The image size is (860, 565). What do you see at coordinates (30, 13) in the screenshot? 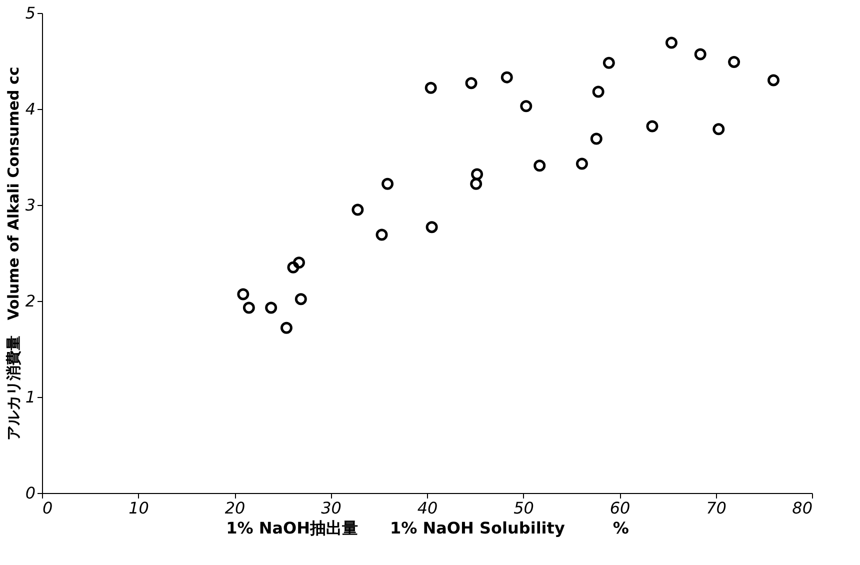
I see `y-tick-label: 5` at bounding box center [30, 13].